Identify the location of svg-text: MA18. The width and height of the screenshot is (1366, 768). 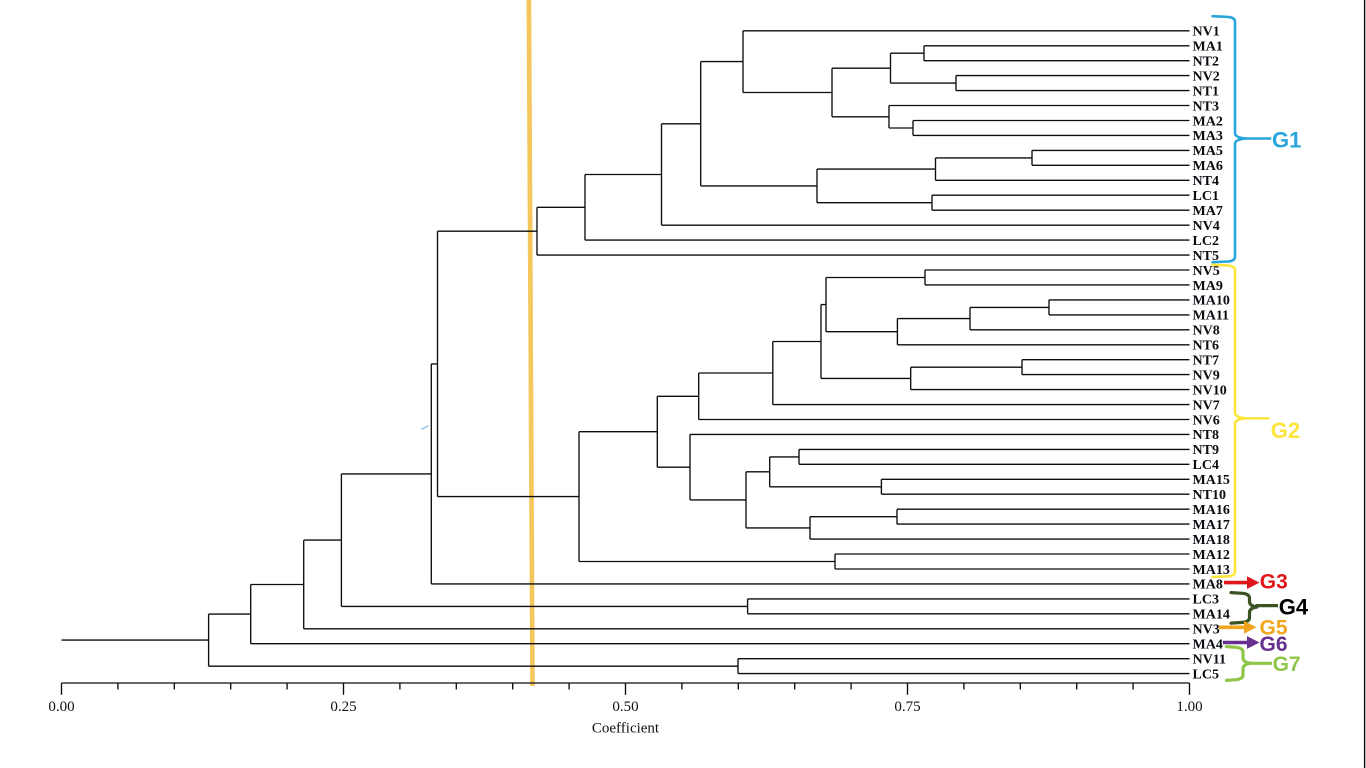
(1211, 540).